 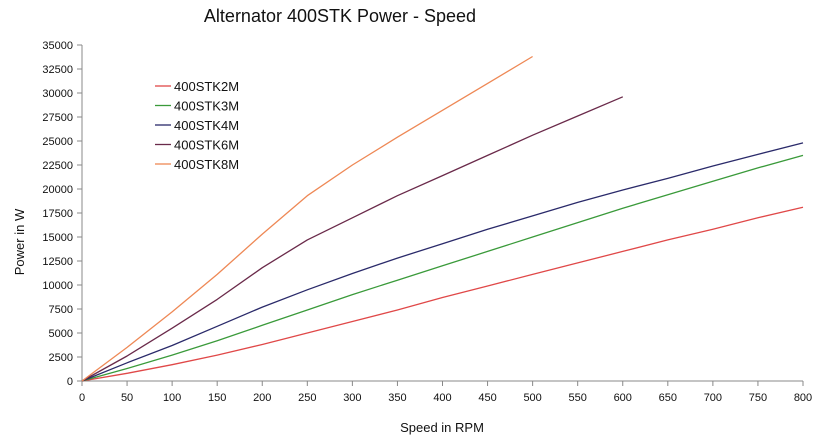 What do you see at coordinates (532, 398) in the screenshot?
I see `x-tick-label: 500` at bounding box center [532, 398].